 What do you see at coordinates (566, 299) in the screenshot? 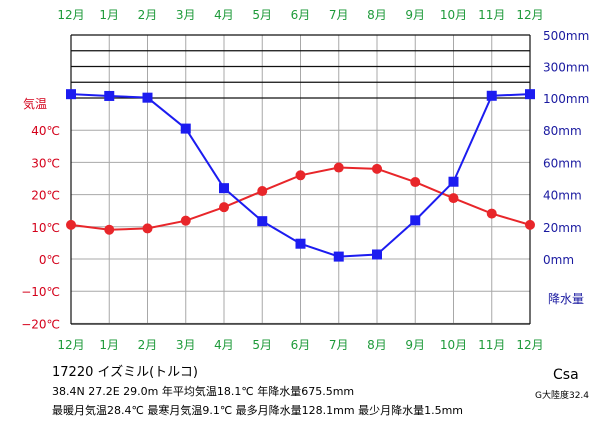
I see `right-axis-title: 降水量` at bounding box center [566, 299].